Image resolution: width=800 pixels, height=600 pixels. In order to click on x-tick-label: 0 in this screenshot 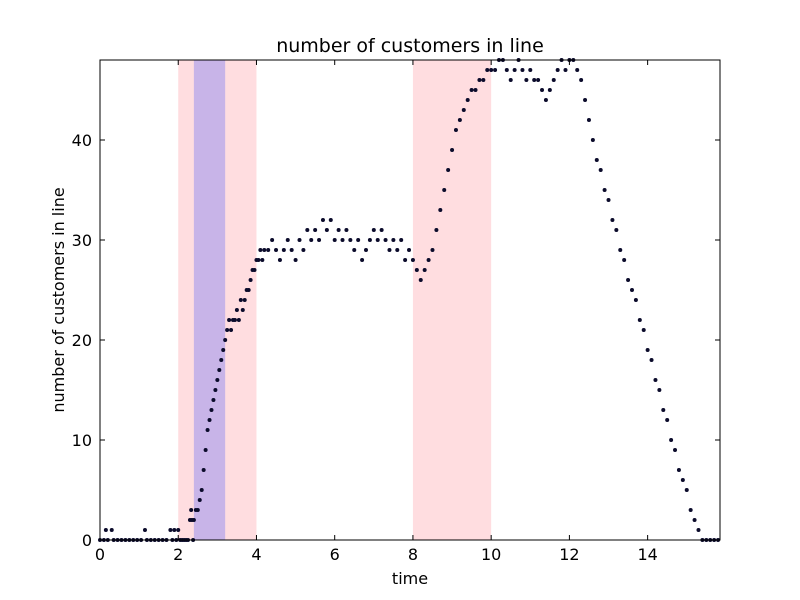, I will do `click(100, 554)`.